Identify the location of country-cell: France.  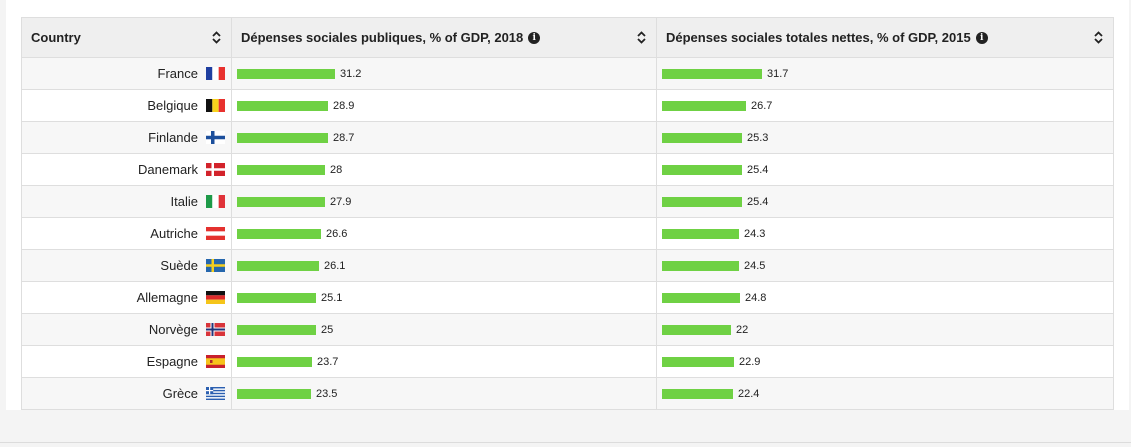
(126, 73).